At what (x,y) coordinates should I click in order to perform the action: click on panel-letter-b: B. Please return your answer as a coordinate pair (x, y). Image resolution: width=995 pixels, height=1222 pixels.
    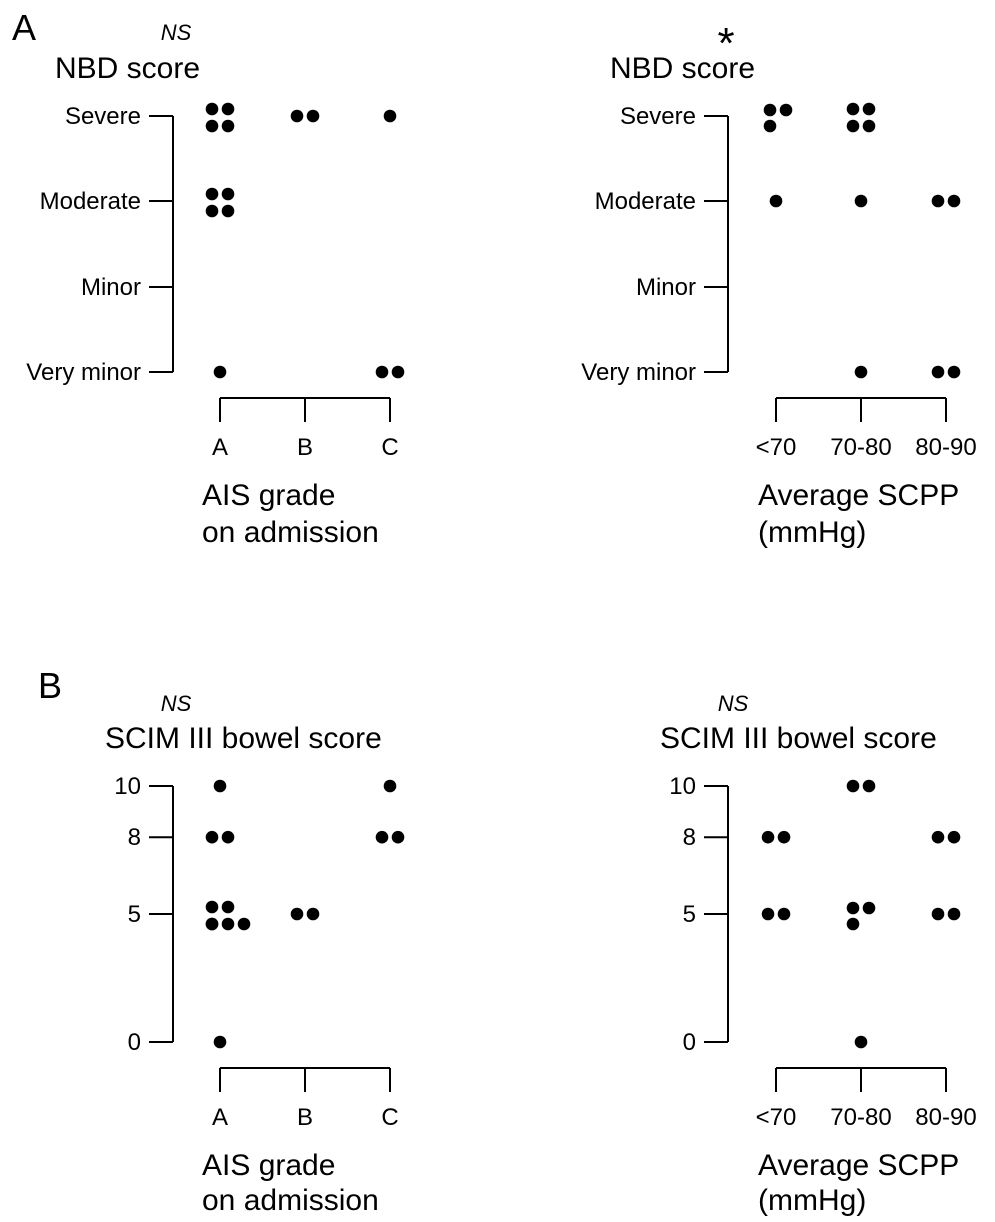
    Looking at the image, I should click on (50, 685).